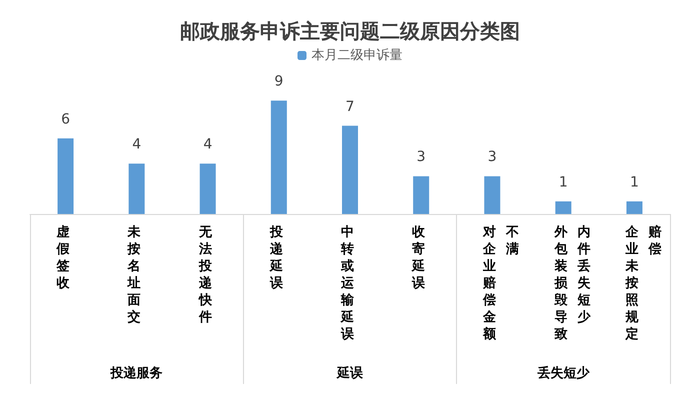  I want to click on legend-label: 本月二级申诉量, so click(357, 55).